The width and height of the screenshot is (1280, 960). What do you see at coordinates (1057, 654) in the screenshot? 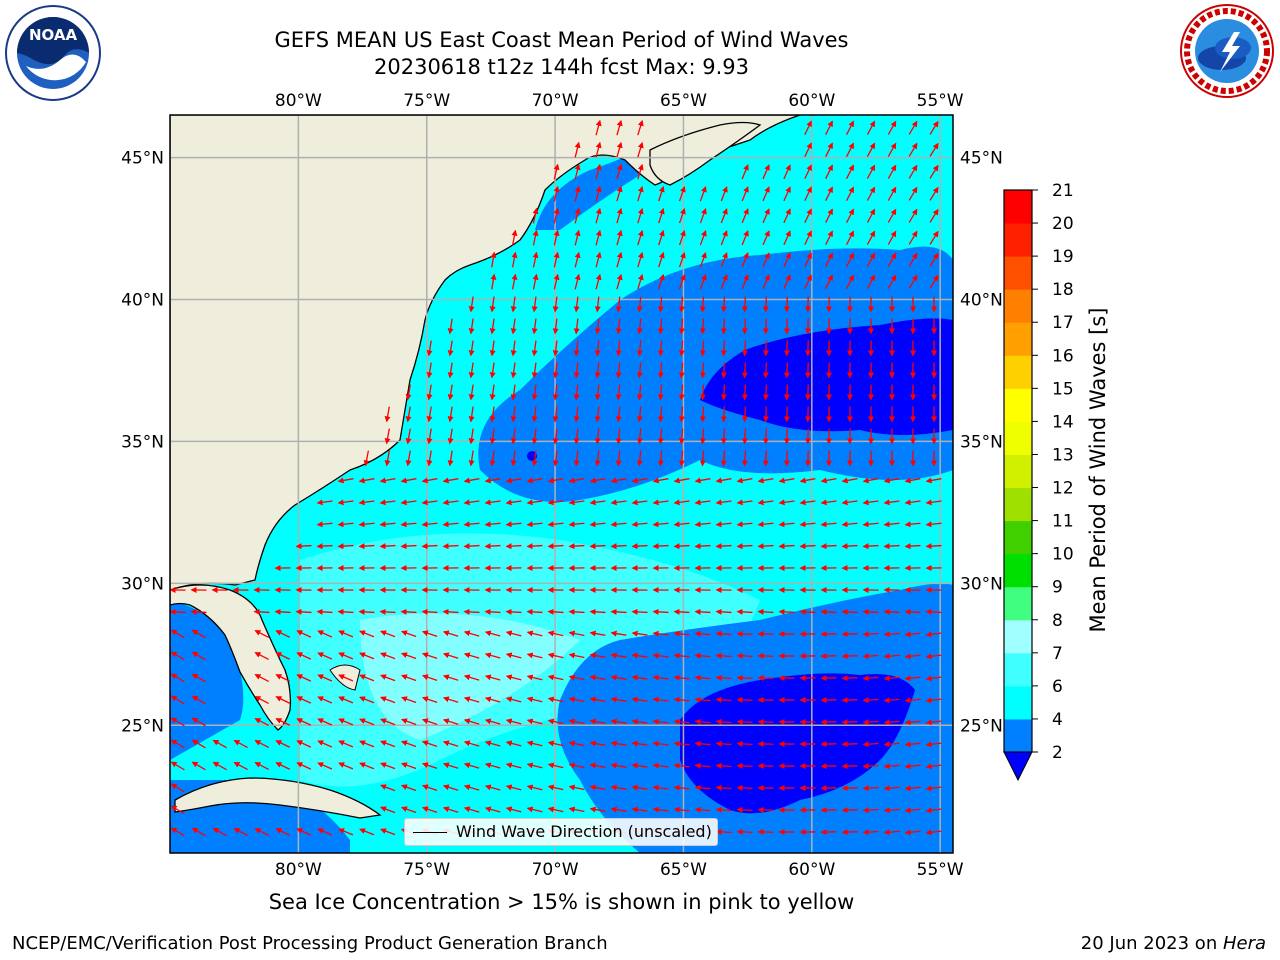
I see `colorbar-tick-label: 7` at bounding box center [1057, 654].